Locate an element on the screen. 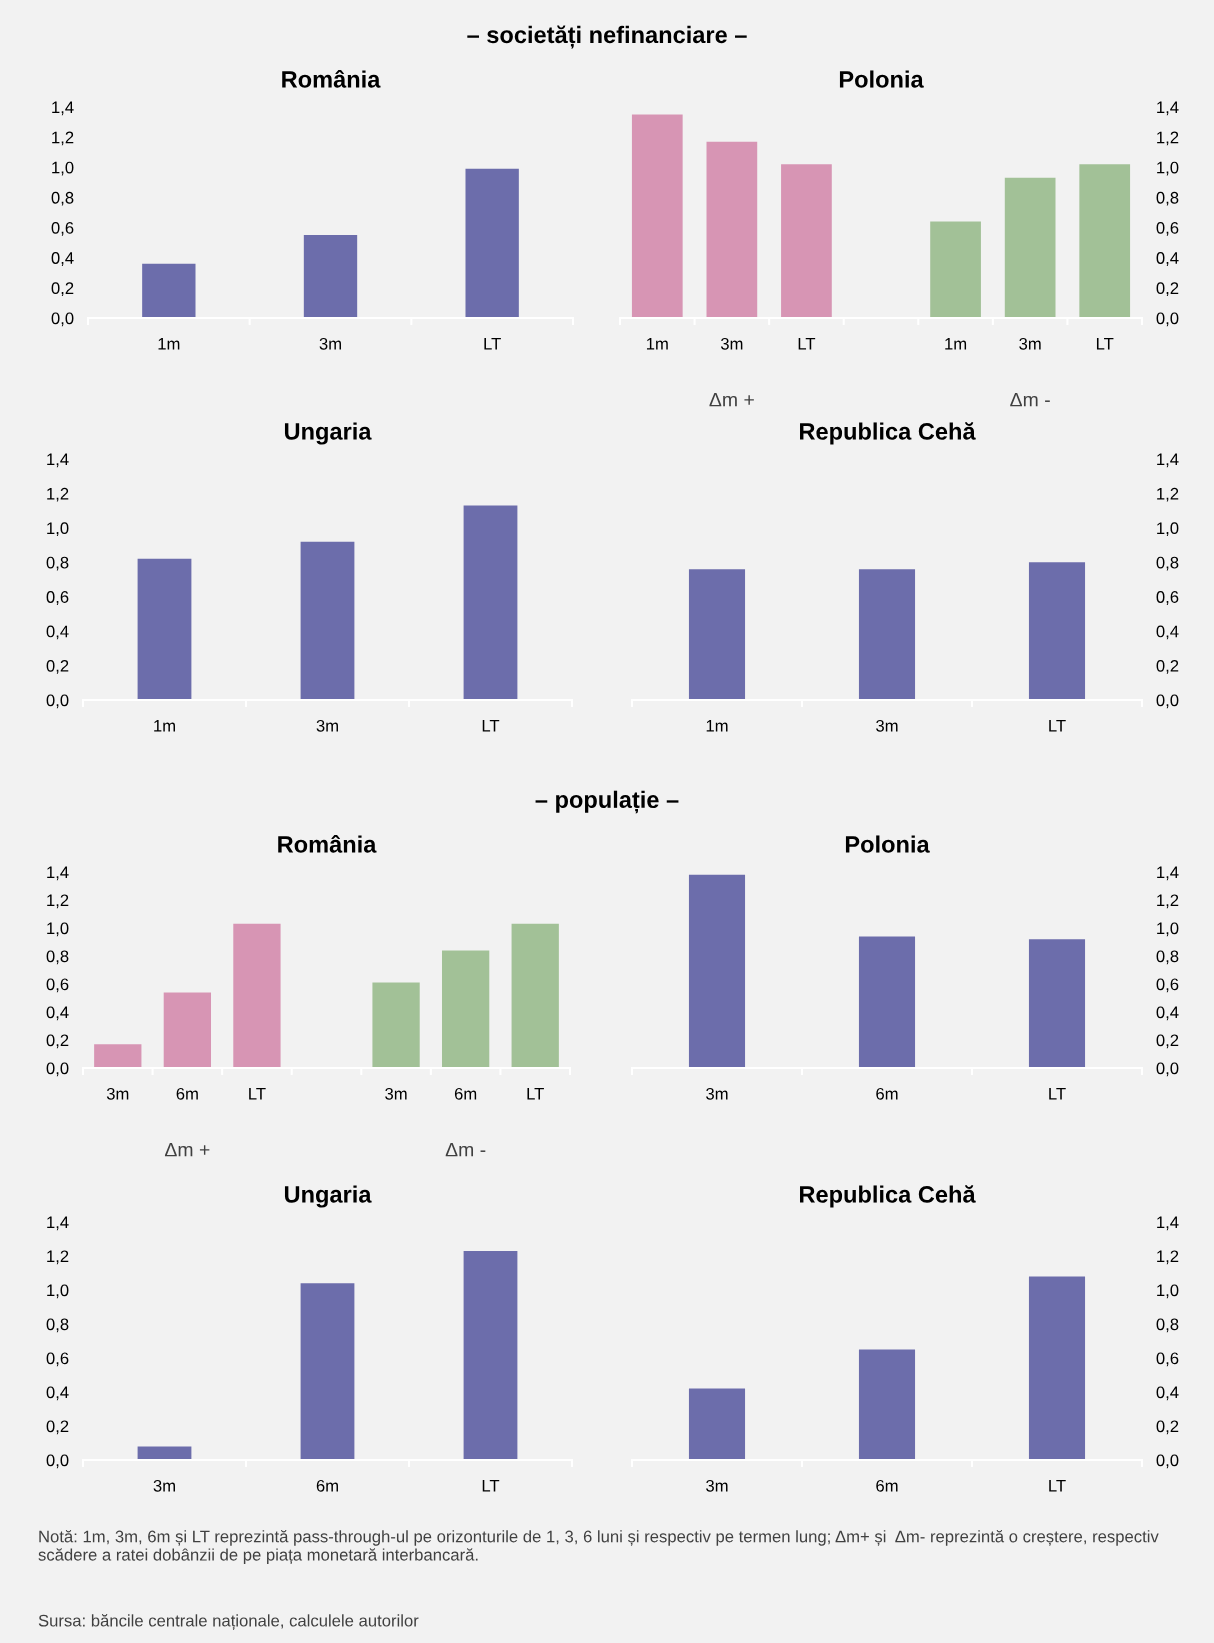  text: Δm + is located at coordinates (731, 399).